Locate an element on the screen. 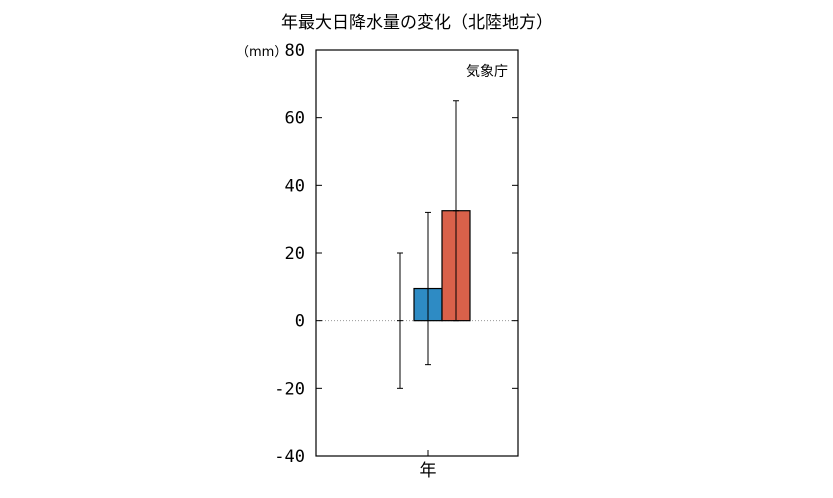 The height and width of the screenshot is (498, 833). y-tick-label: 20 is located at coordinates (295, 254).